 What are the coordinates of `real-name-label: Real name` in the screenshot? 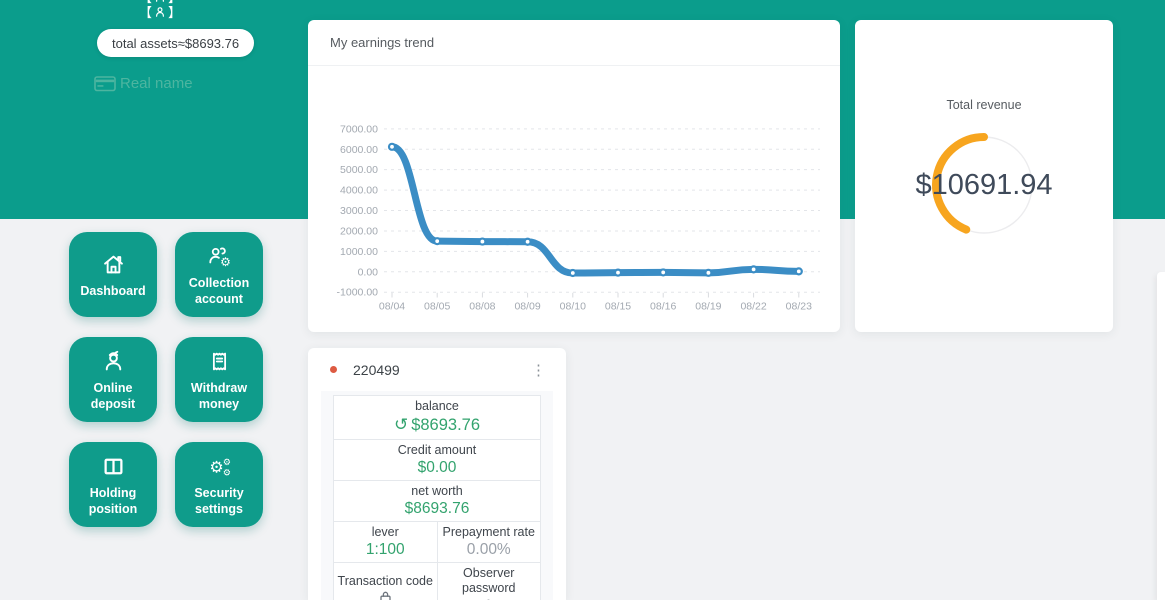 It's located at (156, 83).